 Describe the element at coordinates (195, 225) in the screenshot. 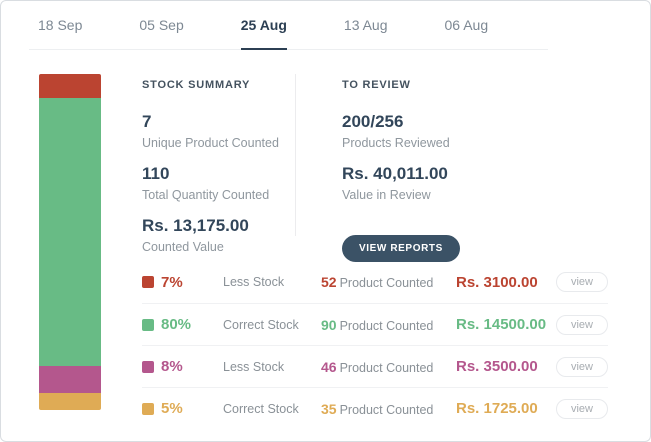

I see `stat-value: Rs. 13,175.00` at that location.